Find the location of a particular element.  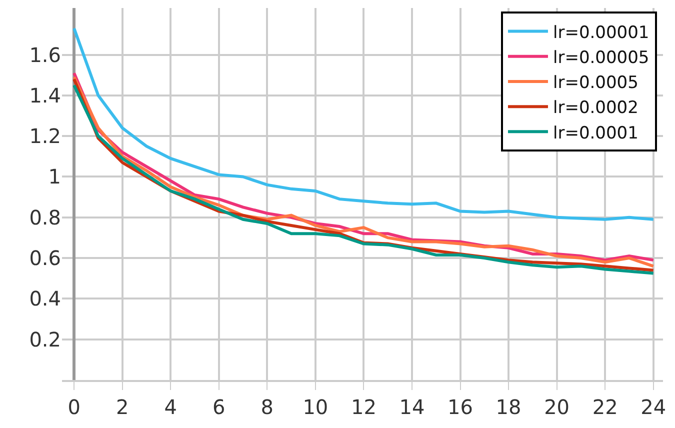

y-tick-label: 0.6 is located at coordinates (45, 258).